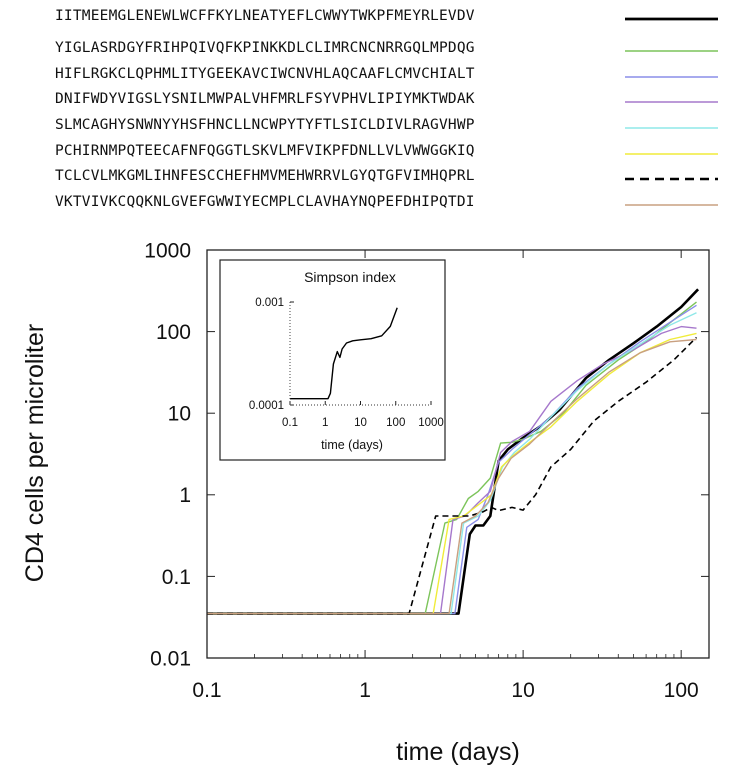 The image size is (743, 783). What do you see at coordinates (360, 423) in the screenshot?
I see `inset-x-tick-label-3: 10` at bounding box center [360, 423].